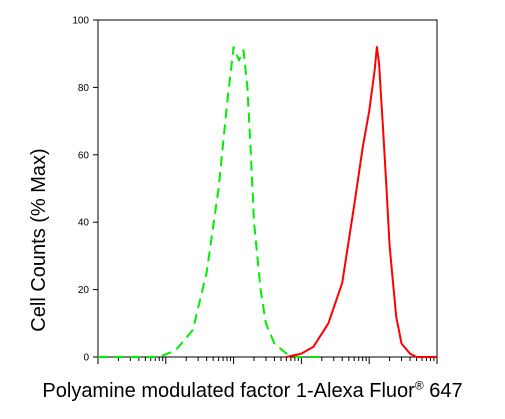  I want to click on x-axis-title-main: Polyamine modulated factor 1-Alexa Fluor, so click(228, 391).